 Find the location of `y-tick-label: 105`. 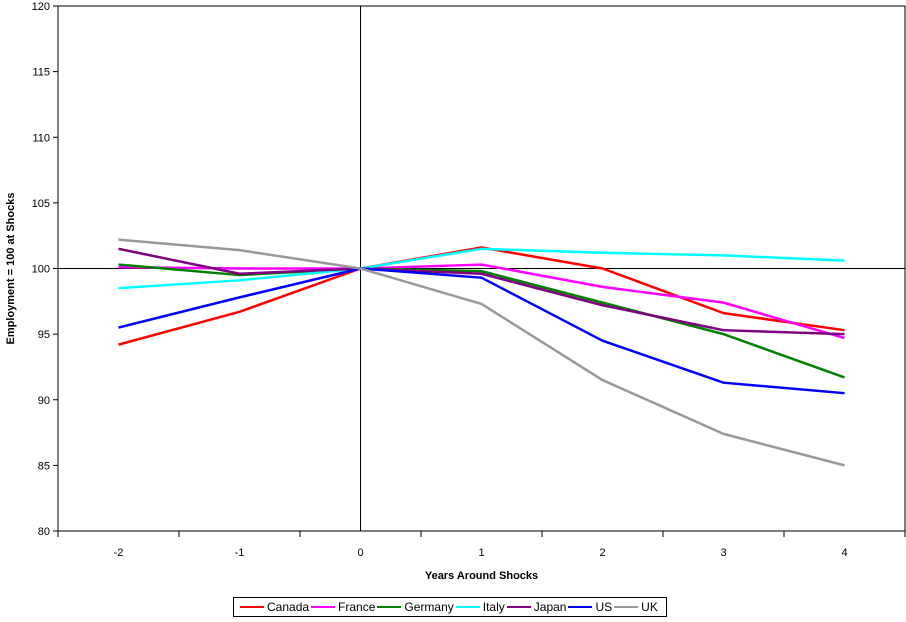

y-tick-label: 105 is located at coordinates (41, 204).